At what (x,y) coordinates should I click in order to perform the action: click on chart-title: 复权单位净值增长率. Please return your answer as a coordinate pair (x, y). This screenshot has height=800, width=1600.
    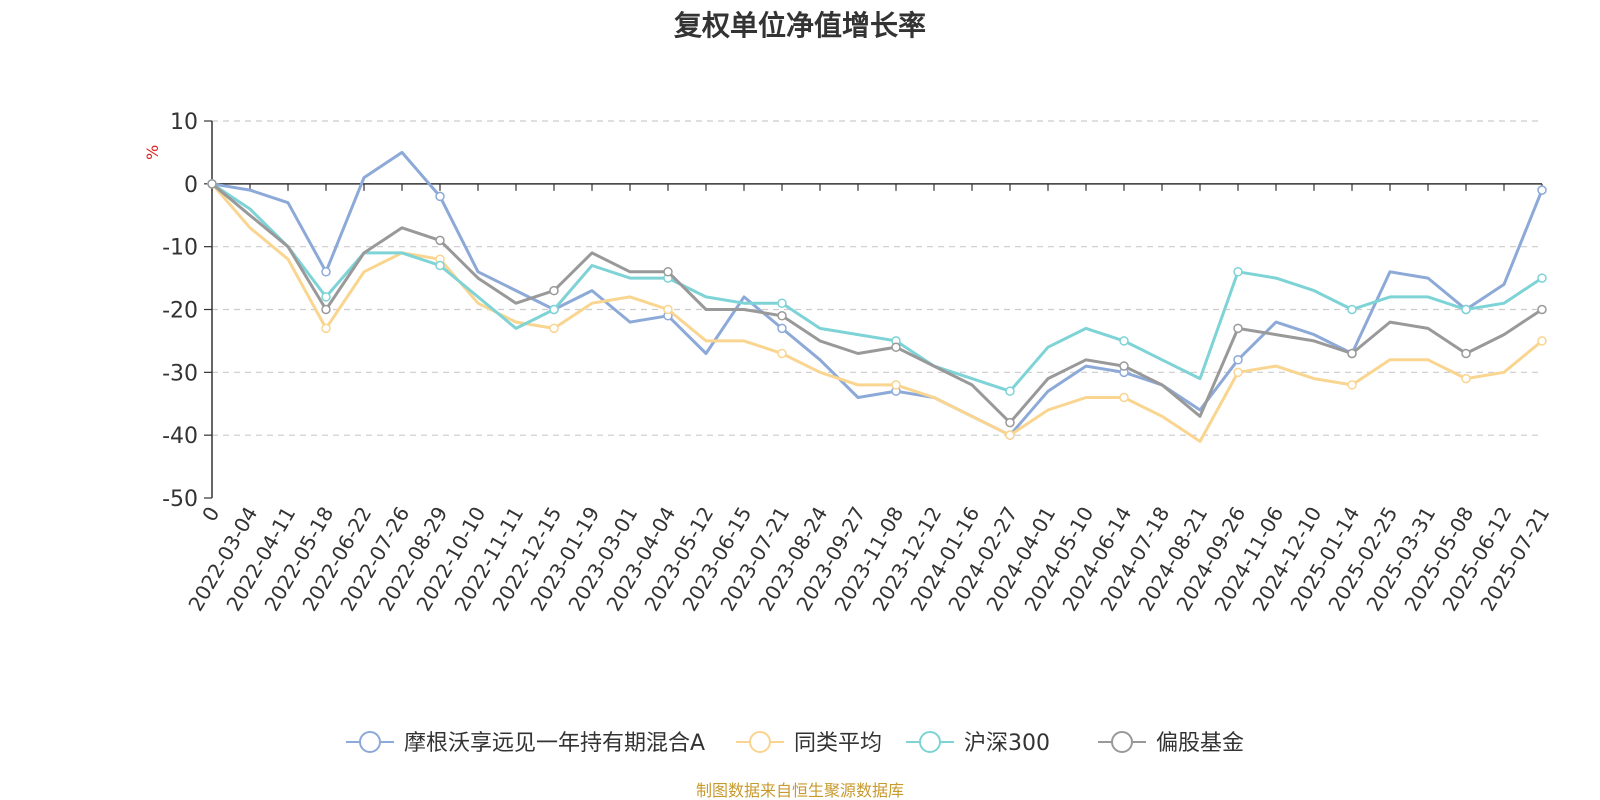
    Looking at the image, I should click on (799, 25).